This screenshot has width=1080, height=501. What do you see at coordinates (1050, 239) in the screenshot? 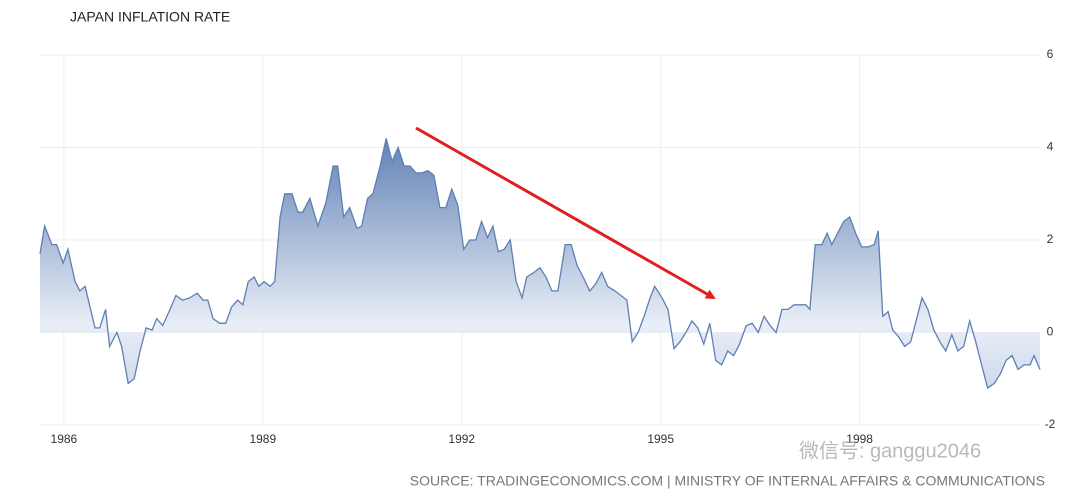
I see `y-tick-label: 2` at bounding box center [1050, 239].